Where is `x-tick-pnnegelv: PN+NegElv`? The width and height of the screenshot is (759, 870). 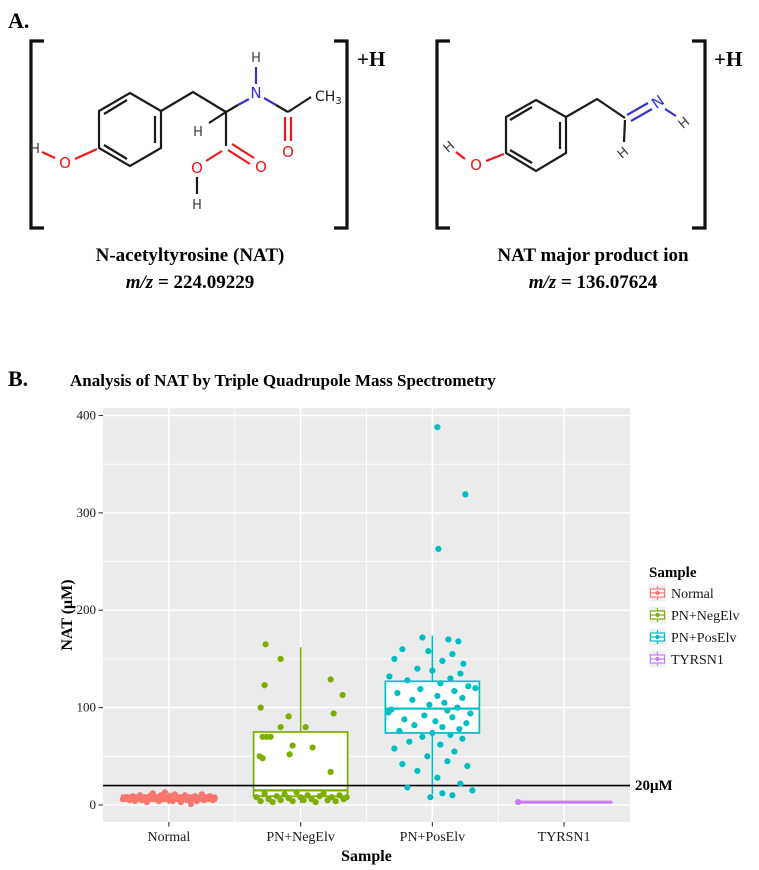 x-tick-pnnegelv: PN+NegElv is located at coordinates (300, 837).